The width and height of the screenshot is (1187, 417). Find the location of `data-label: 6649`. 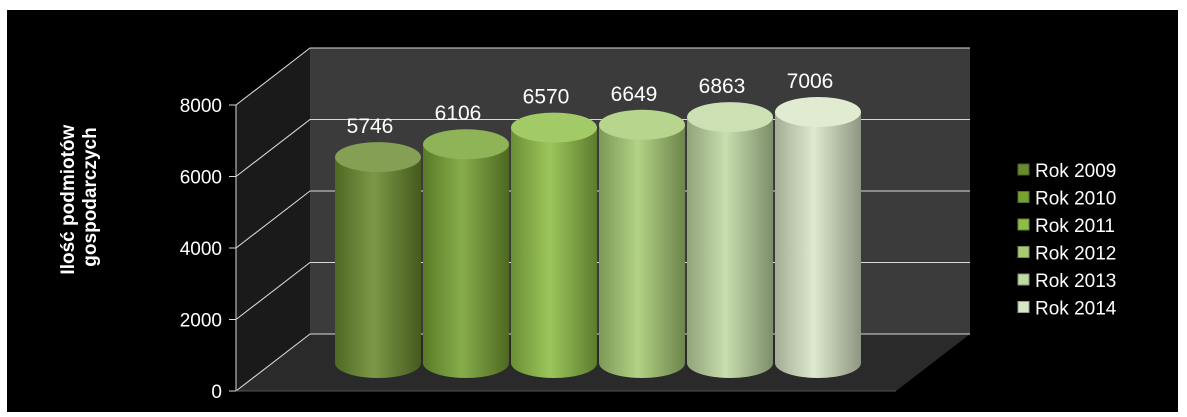

data-label: 6649 is located at coordinates (634, 94).